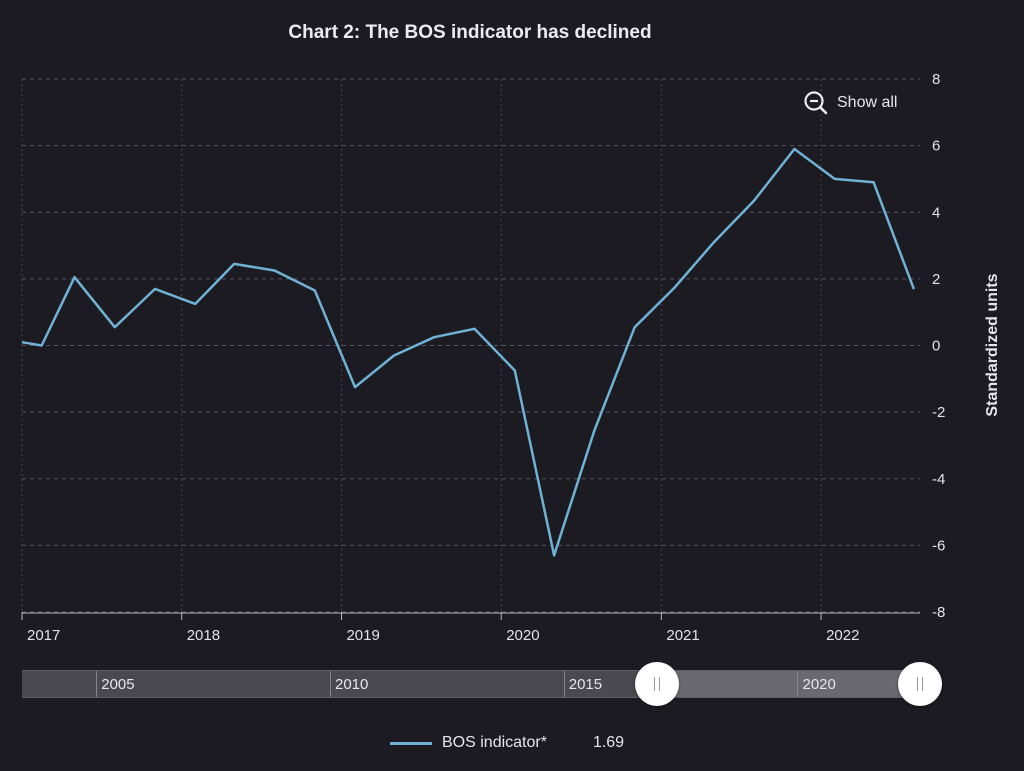  Describe the element at coordinates (867, 102) in the screenshot. I see `show-all-label: Show all` at that location.